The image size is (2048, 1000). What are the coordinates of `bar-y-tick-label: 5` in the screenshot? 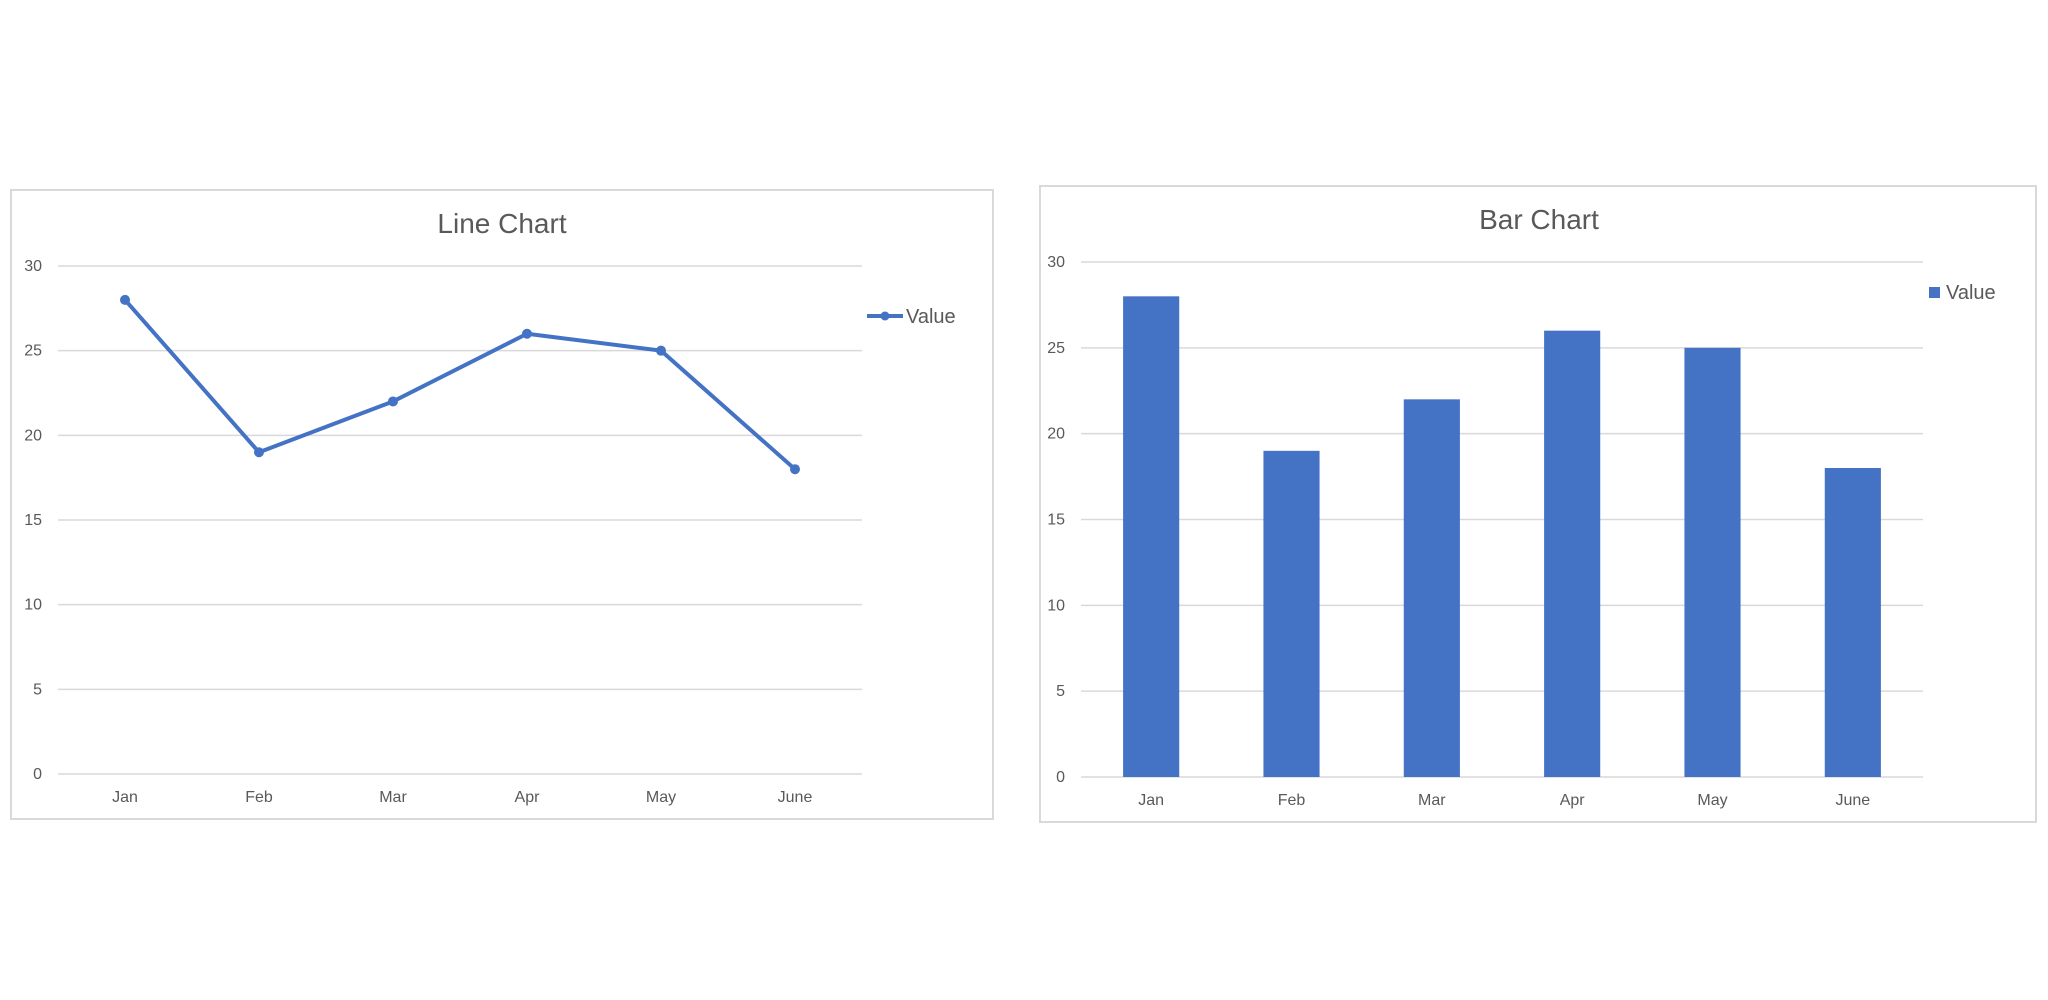 It's located at (1060, 691).